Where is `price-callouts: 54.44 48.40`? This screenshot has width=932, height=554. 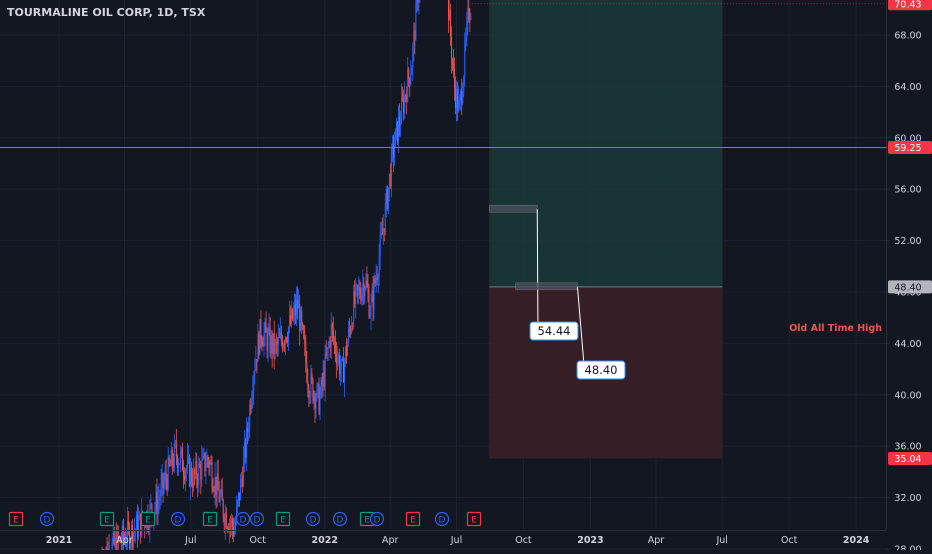 price-callouts: 54.44 48.40 is located at coordinates (557, 292).